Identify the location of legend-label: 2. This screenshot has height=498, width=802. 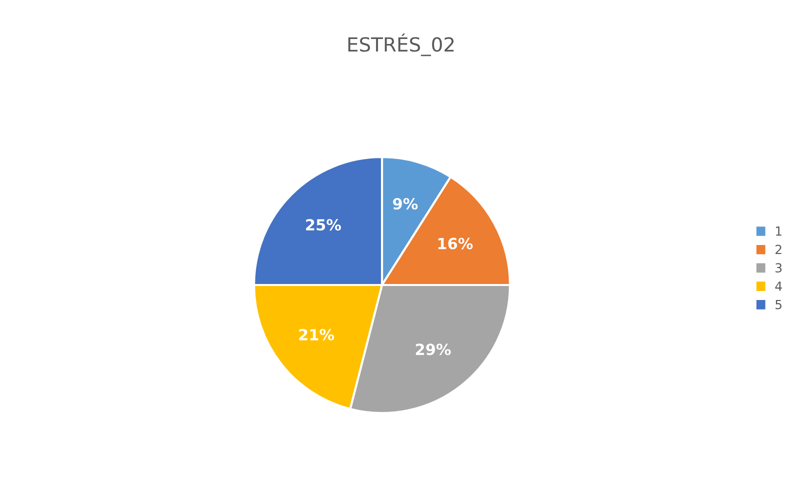
(779, 249).